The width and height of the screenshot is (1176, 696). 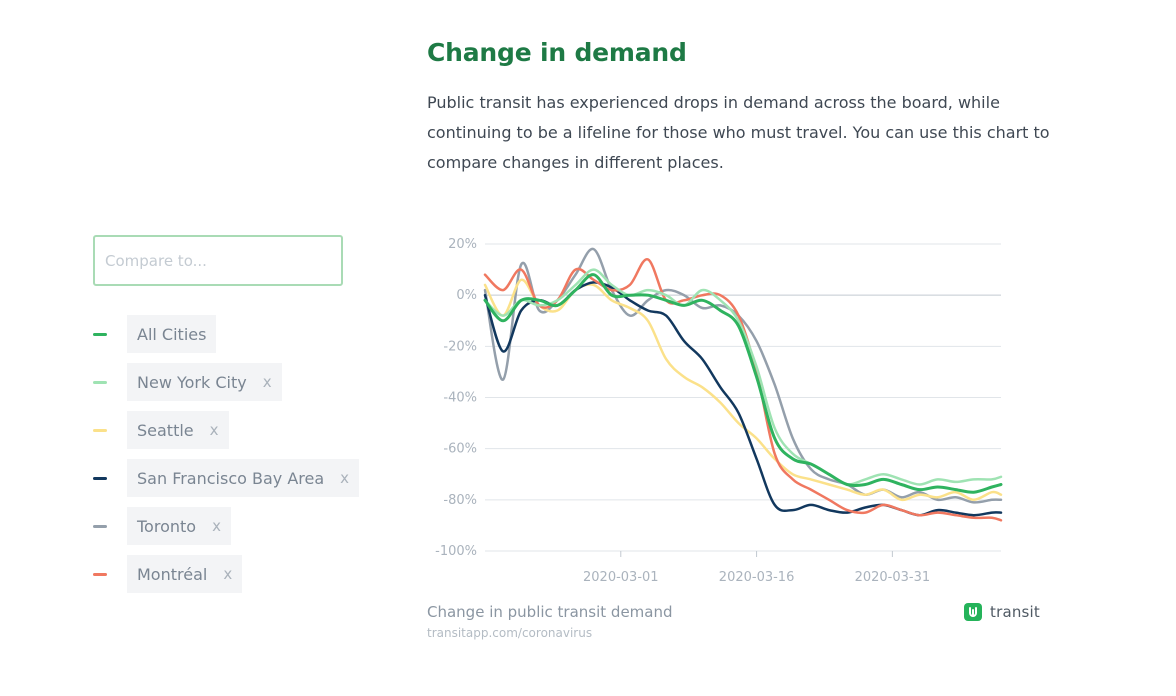 What do you see at coordinates (460, 346) in the screenshot?
I see `y-tick-label: -20%` at bounding box center [460, 346].